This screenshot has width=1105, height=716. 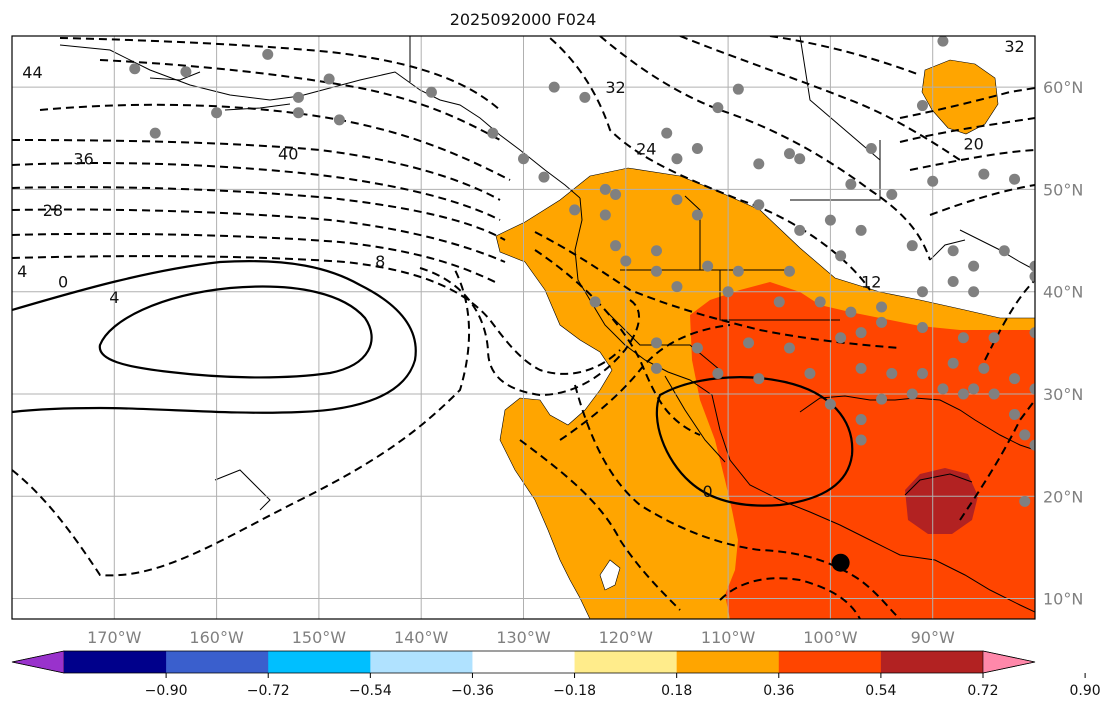 I want to click on lon-label-6: 110°W, so click(x=728, y=637).